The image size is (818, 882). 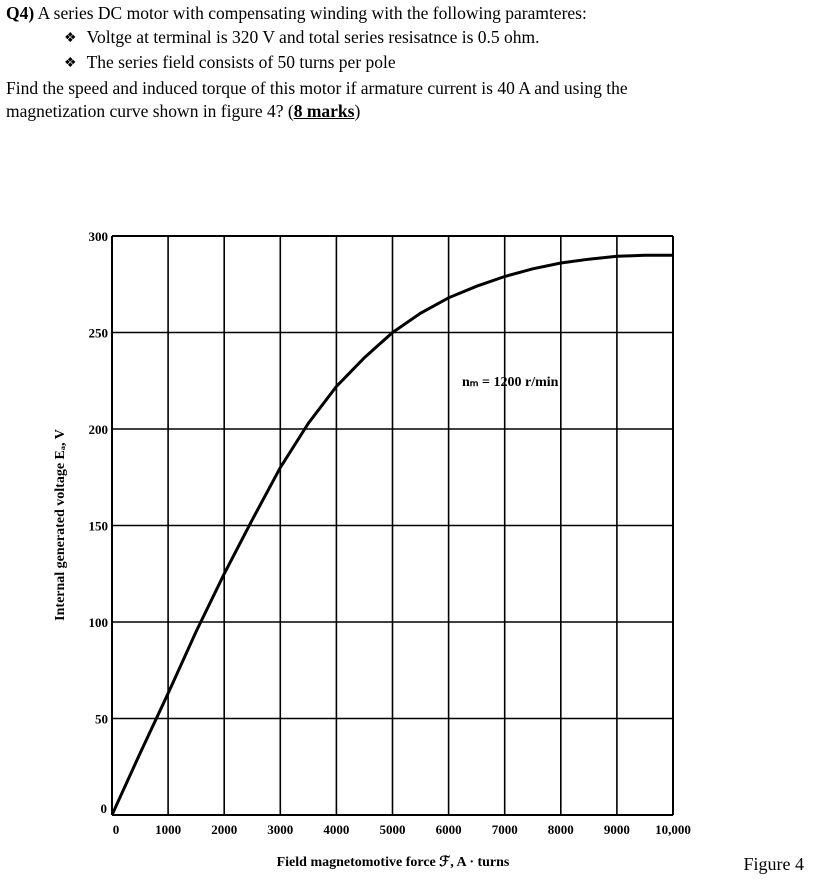 I want to click on y-axis-label: Internal generated voltage Eₐ, V, so click(x=60, y=525).